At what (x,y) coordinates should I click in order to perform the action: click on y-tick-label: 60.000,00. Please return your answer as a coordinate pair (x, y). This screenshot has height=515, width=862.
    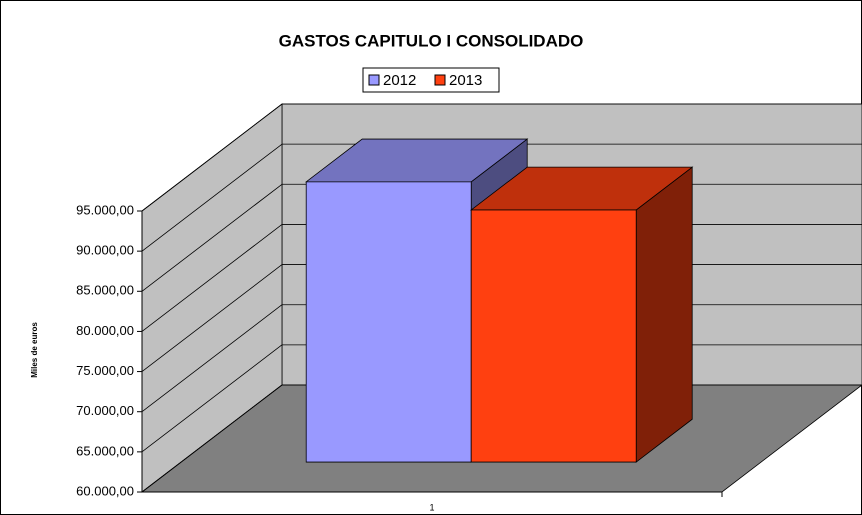
    Looking at the image, I should click on (105, 490).